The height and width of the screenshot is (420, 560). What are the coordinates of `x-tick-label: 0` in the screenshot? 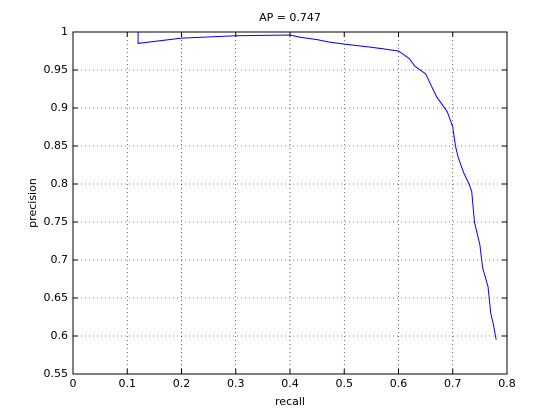 It's located at (73, 383).